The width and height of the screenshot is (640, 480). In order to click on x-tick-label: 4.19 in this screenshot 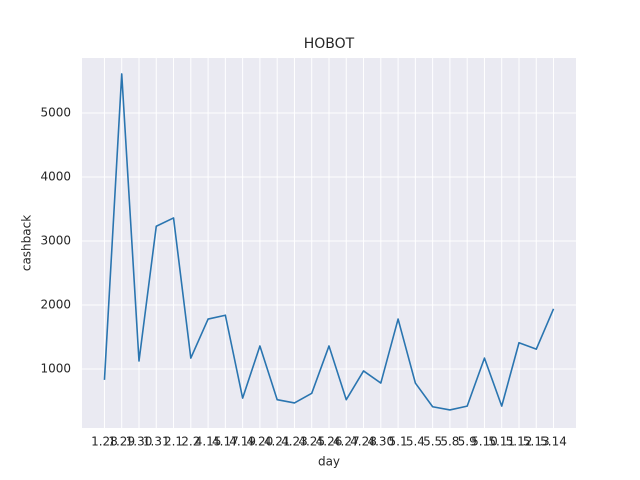, I will do `click(242, 442)`.